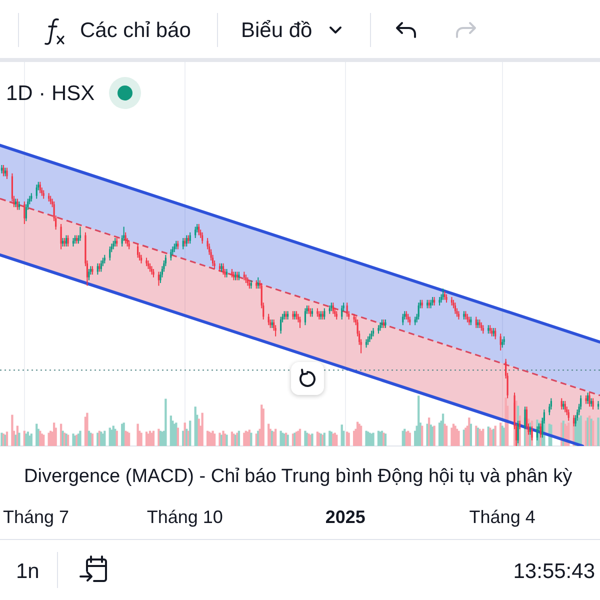 The image size is (600, 600). What do you see at coordinates (554, 571) in the screenshot?
I see `text: 13:55:43` at bounding box center [554, 571].